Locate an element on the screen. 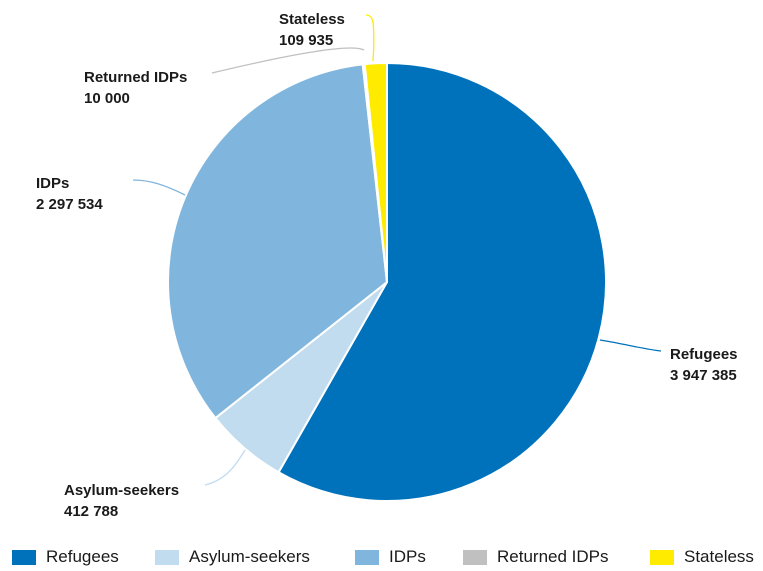 The width and height of the screenshot is (763, 571). legend-label-asylum-seekers: Asylum-seekers is located at coordinates (249, 556).